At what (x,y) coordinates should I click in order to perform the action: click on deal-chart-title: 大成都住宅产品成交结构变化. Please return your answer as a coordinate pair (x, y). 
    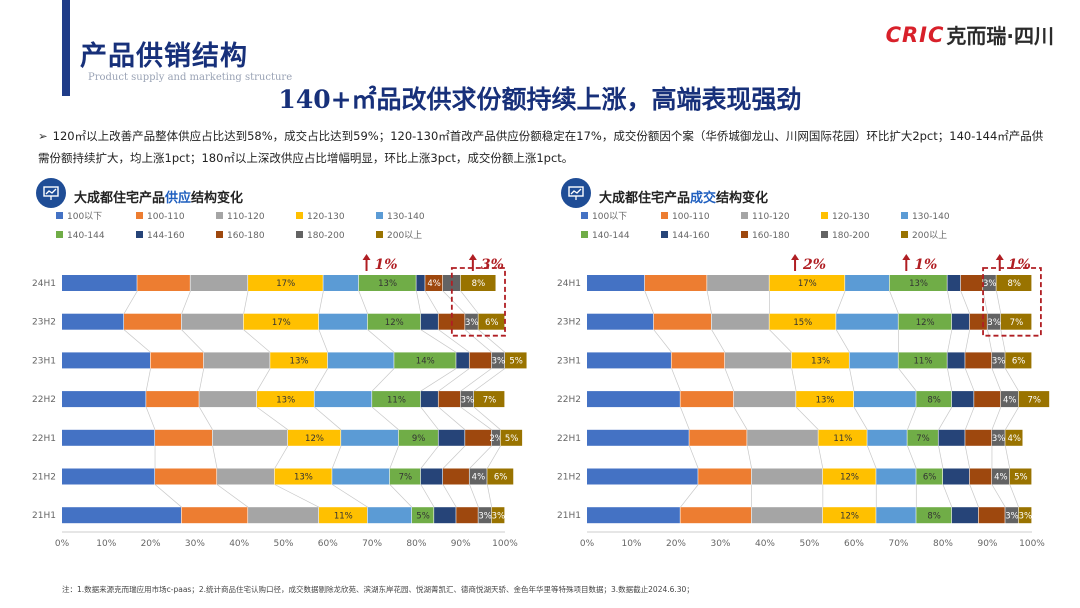
    Looking at the image, I should click on (683, 196).